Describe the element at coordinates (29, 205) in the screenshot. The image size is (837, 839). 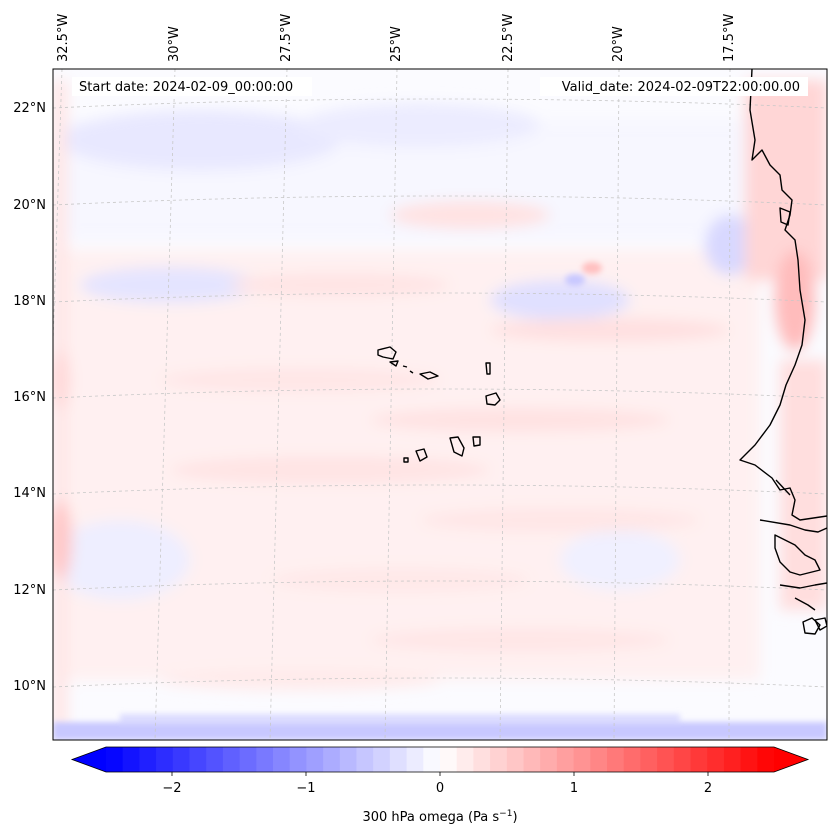
I see `lat-label: 20°N` at that location.